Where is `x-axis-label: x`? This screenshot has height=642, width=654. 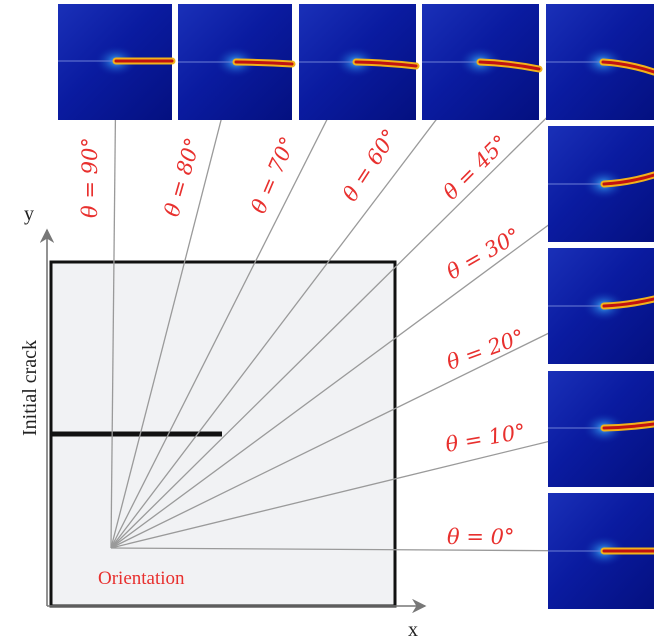
x-axis-label: x is located at coordinates (413, 630).